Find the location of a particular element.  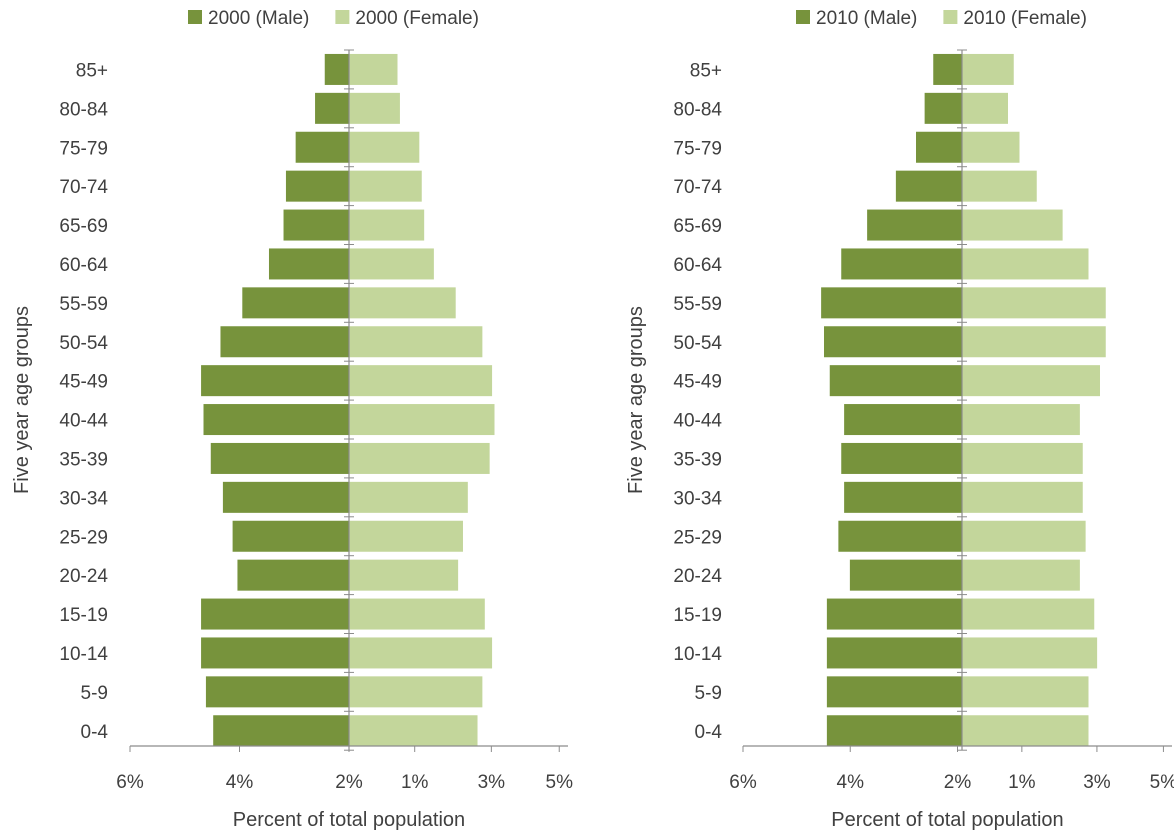

bar-2000-female--30-34 is located at coordinates (408, 497).